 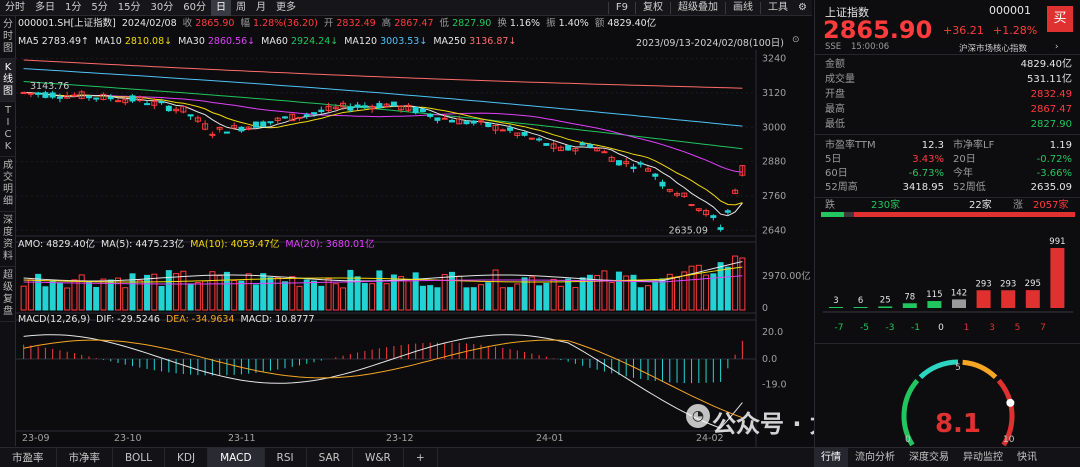 What do you see at coordinates (330, 457) in the screenshot?
I see `indicator-tab-6: SAR` at bounding box center [330, 457].